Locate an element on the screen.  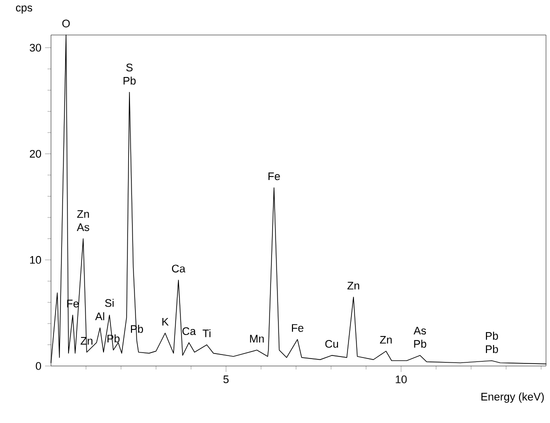
y-tick-label: 20 is located at coordinates (36, 154).